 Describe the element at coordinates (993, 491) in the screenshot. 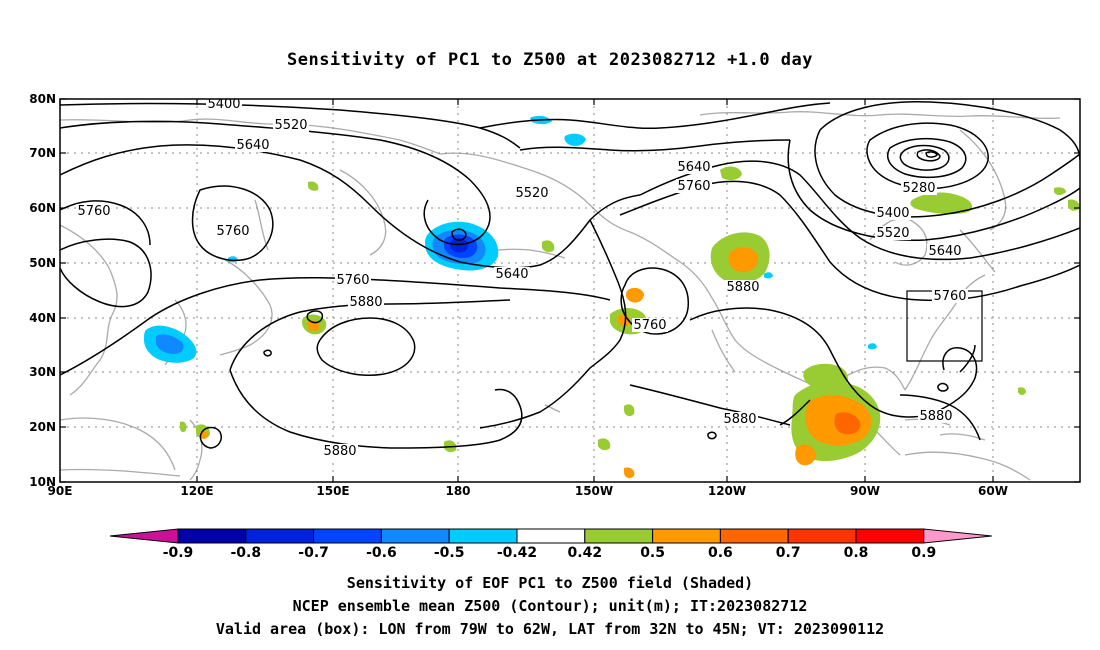

I see `lon-tick-label: 60W` at that location.